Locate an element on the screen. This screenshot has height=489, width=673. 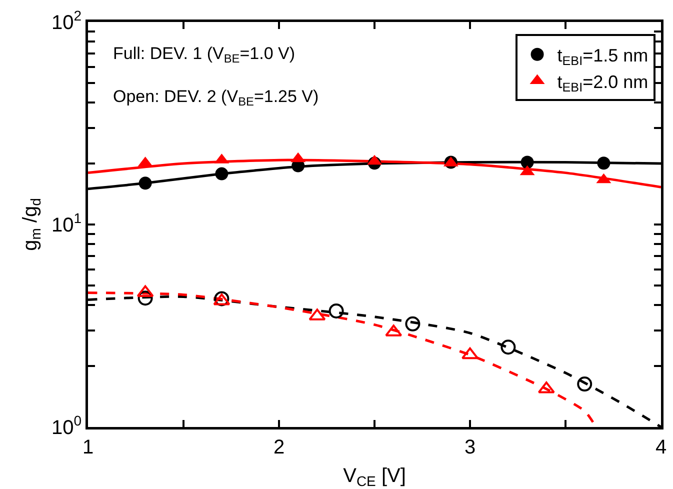
annotation: Open: DEV. 2 (V$_{BE}$=1.25 V) is located at coordinates (216, 98).